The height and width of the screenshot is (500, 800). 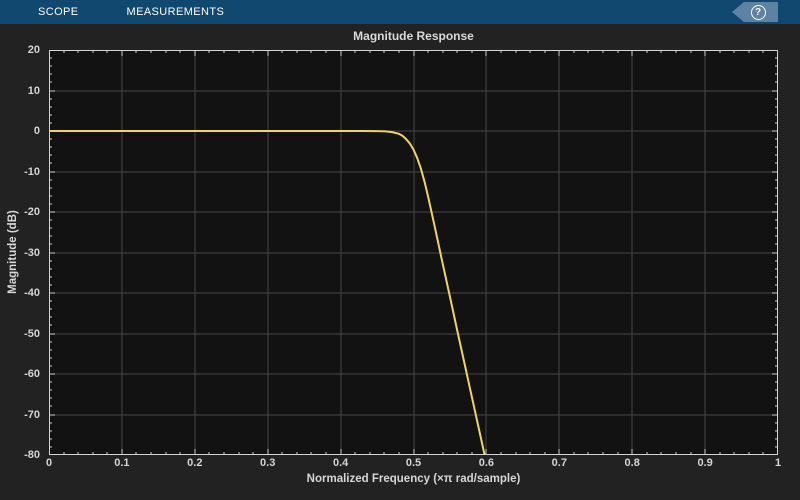 What do you see at coordinates (413, 36) in the screenshot?
I see `chart-title: Magnitude Response` at bounding box center [413, 36].